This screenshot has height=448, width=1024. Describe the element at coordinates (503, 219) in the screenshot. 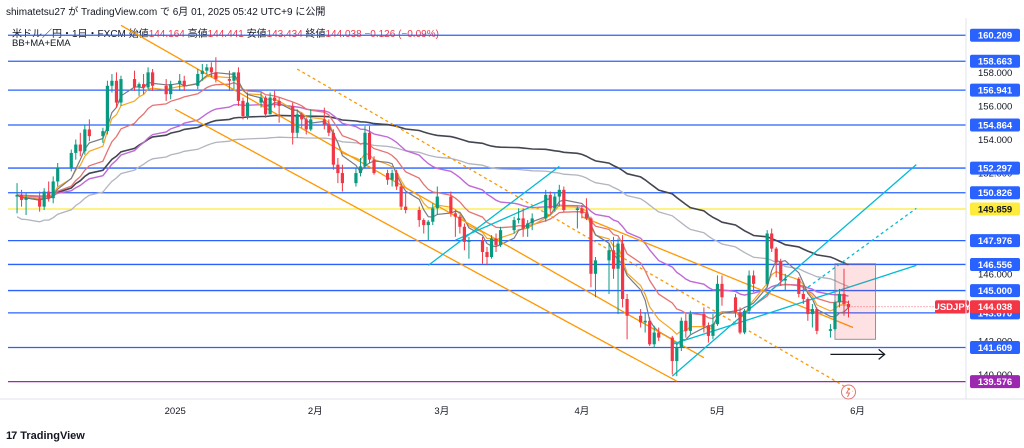

I see `trendline` at that location.